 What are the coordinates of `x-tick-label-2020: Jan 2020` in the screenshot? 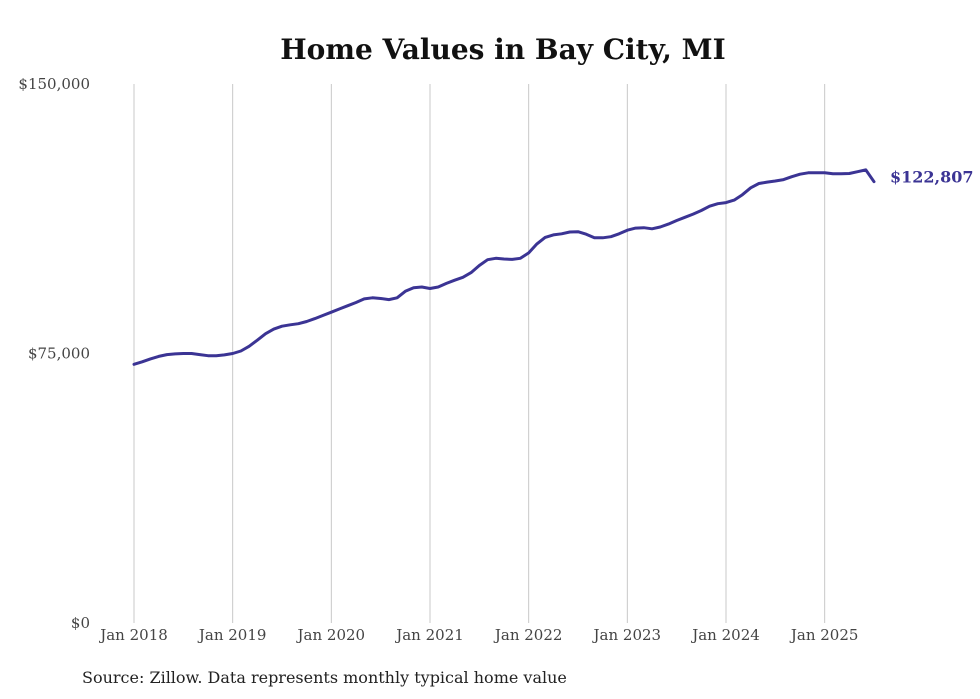 It's located at (331, 635).